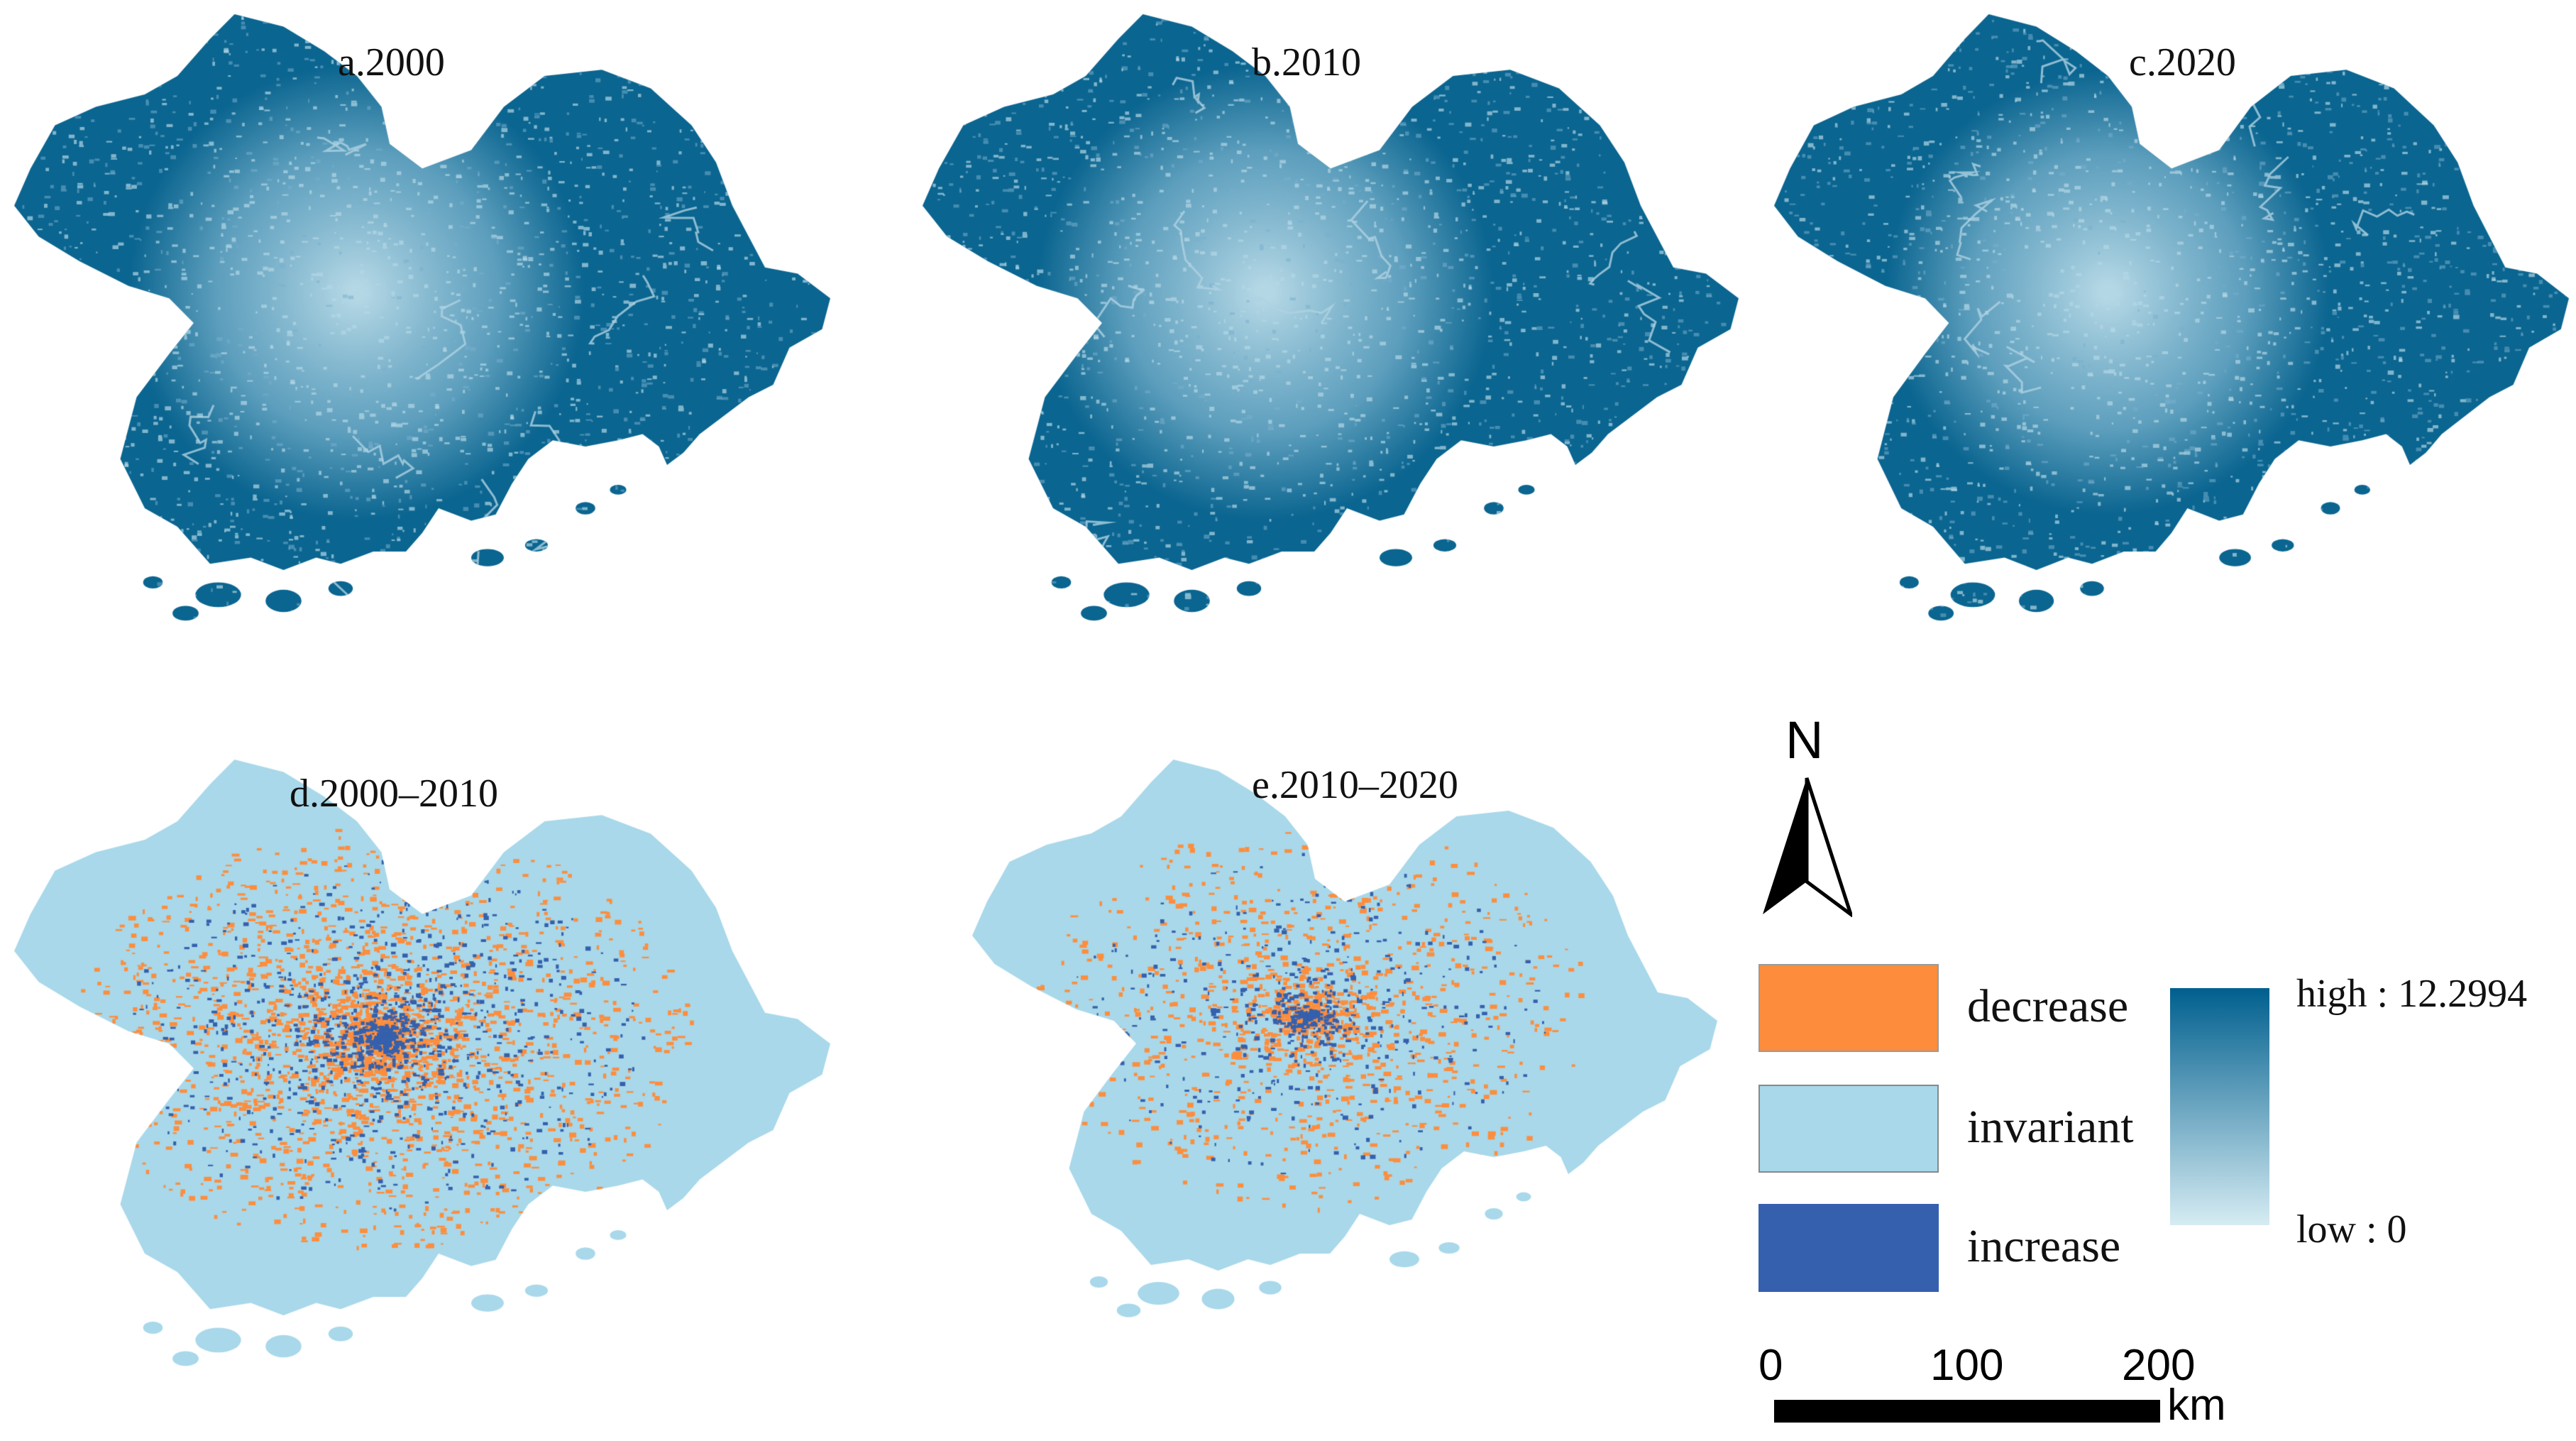 The width and height of the screenshot is (2576, 1441). What do you see at coordinates (391, 62) in the screenshot?
I see `panel-label-a: a.2000` at bounding box center [391, 62].